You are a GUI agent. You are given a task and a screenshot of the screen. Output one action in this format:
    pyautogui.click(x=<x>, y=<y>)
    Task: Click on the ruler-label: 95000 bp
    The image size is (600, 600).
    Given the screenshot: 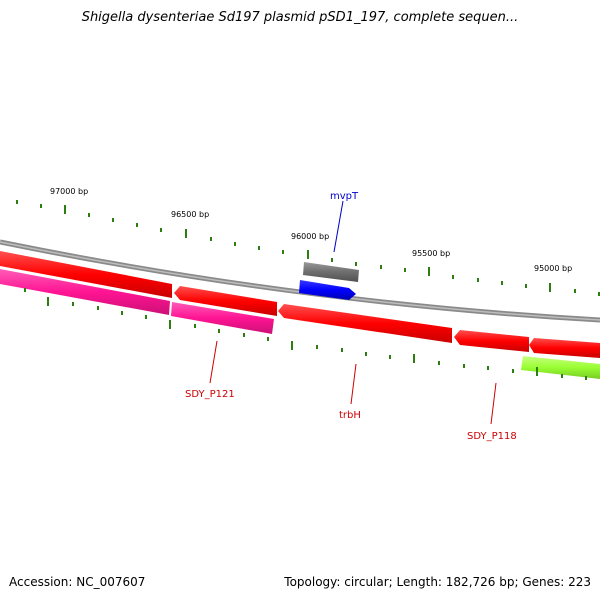 What is the action you would take?
    pyautogui.click(x=553, y=268)
    